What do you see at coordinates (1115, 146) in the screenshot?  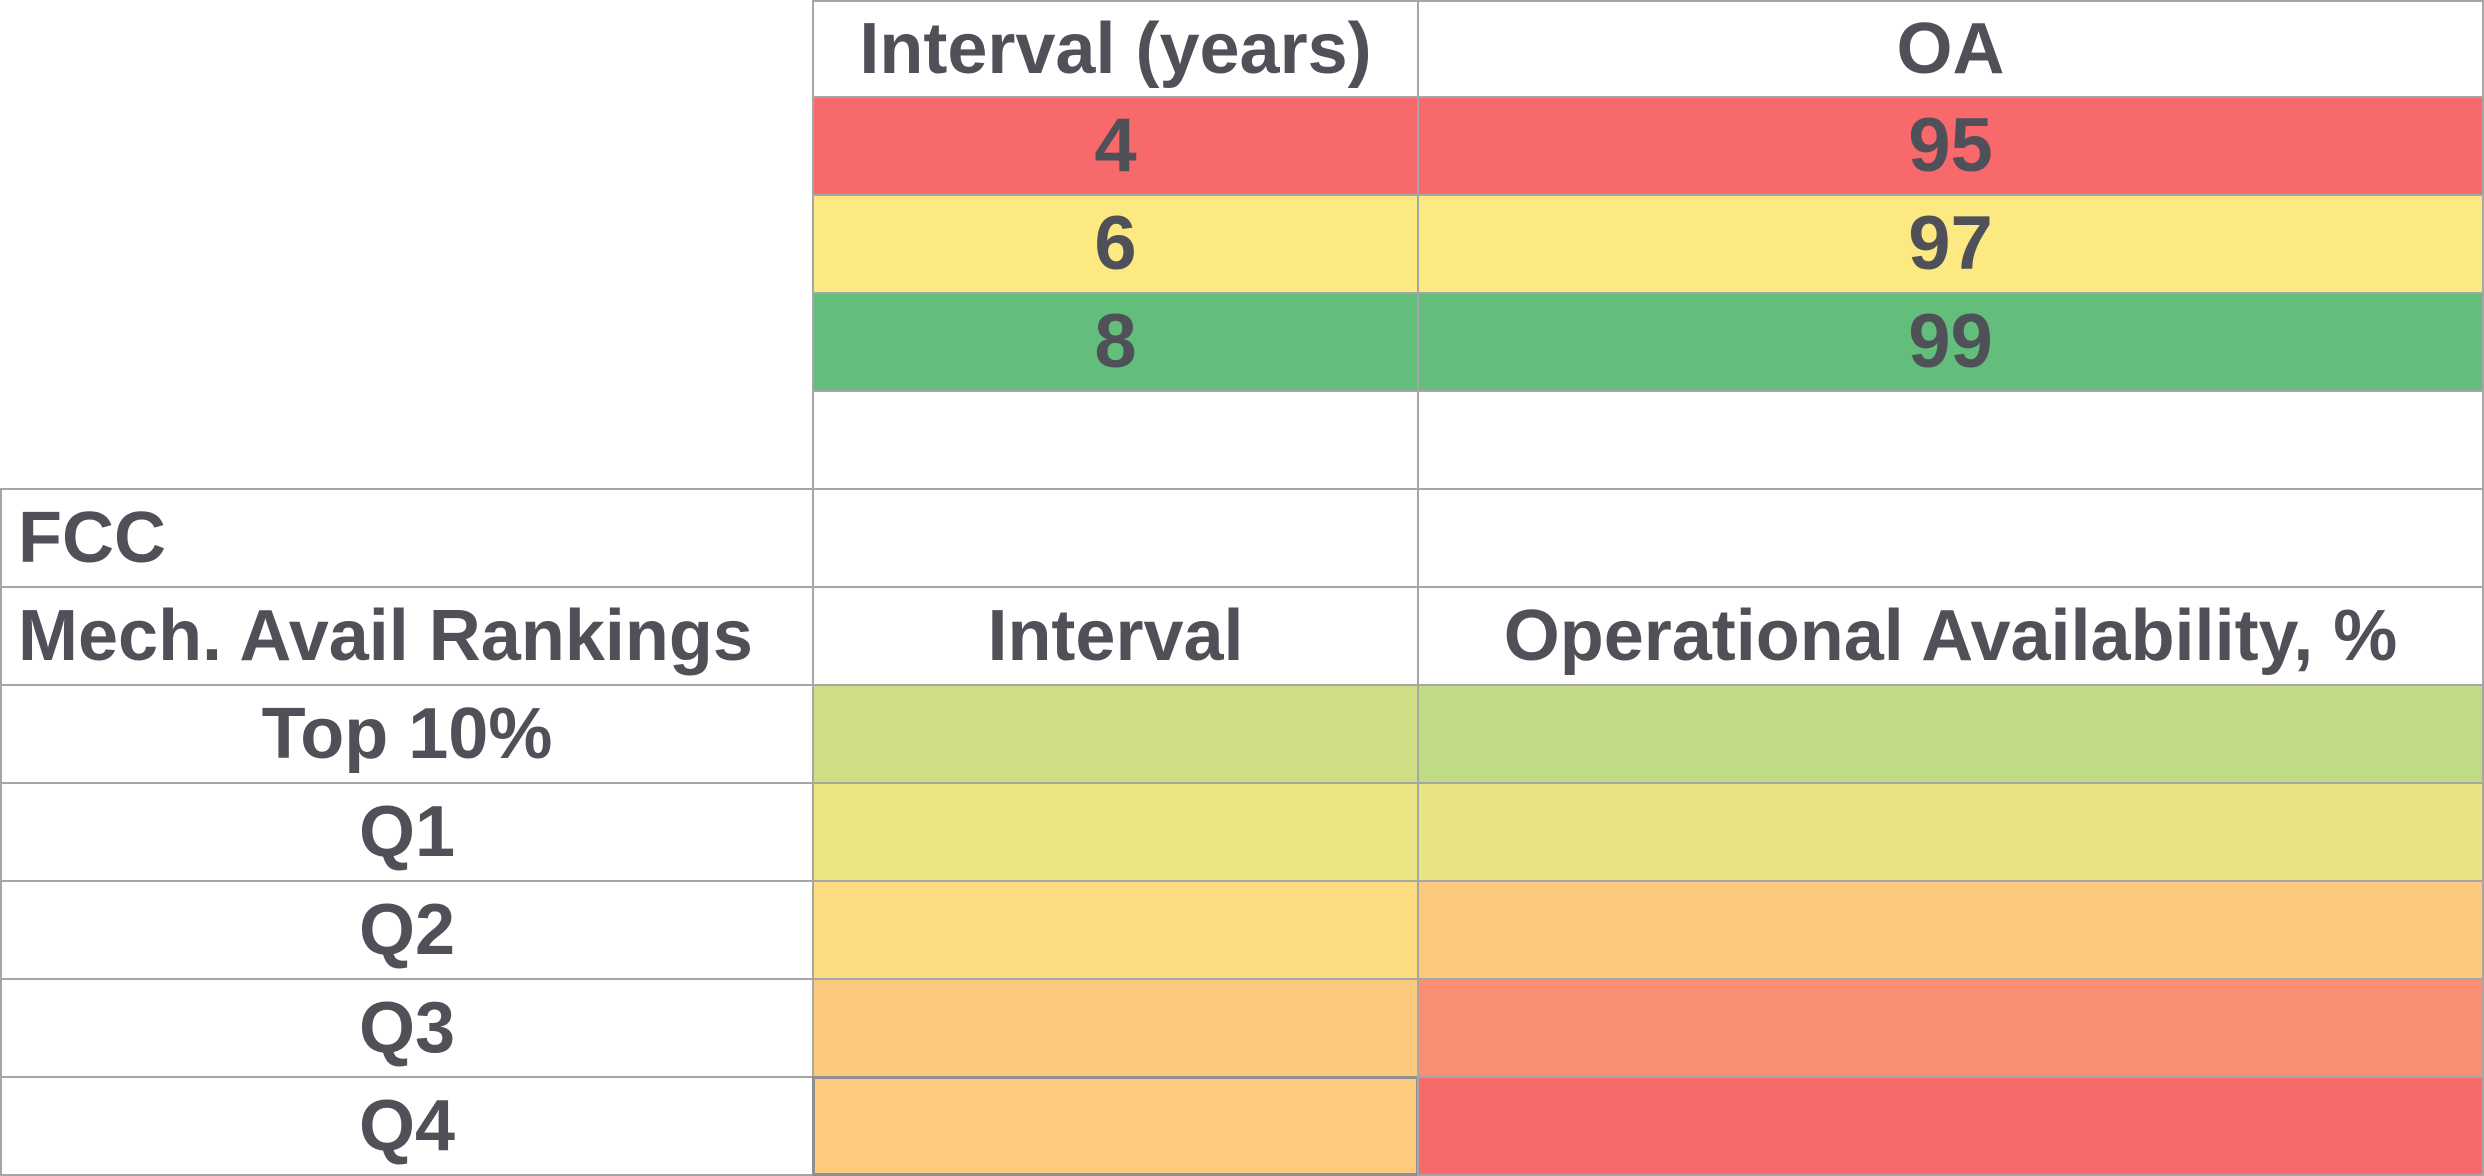 I see `legend-interval-4: 4` at bounding box center [1115, 146].